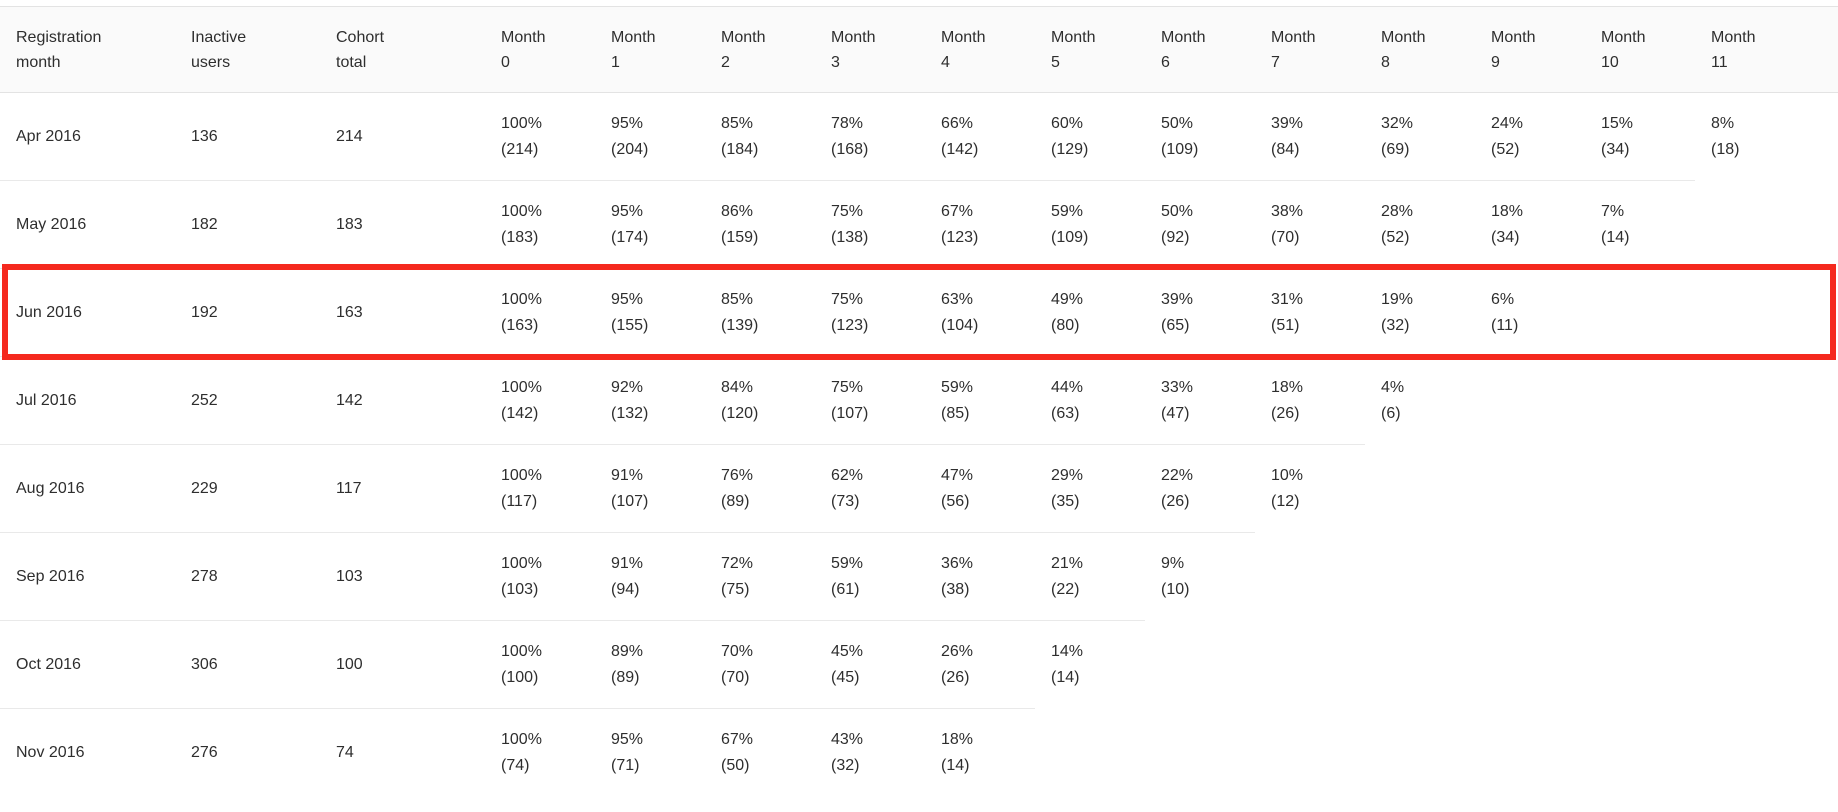  Describe the element at coordinates (360, 49) in the screenshot. I see `column-header-label: Cohort total` at that location.